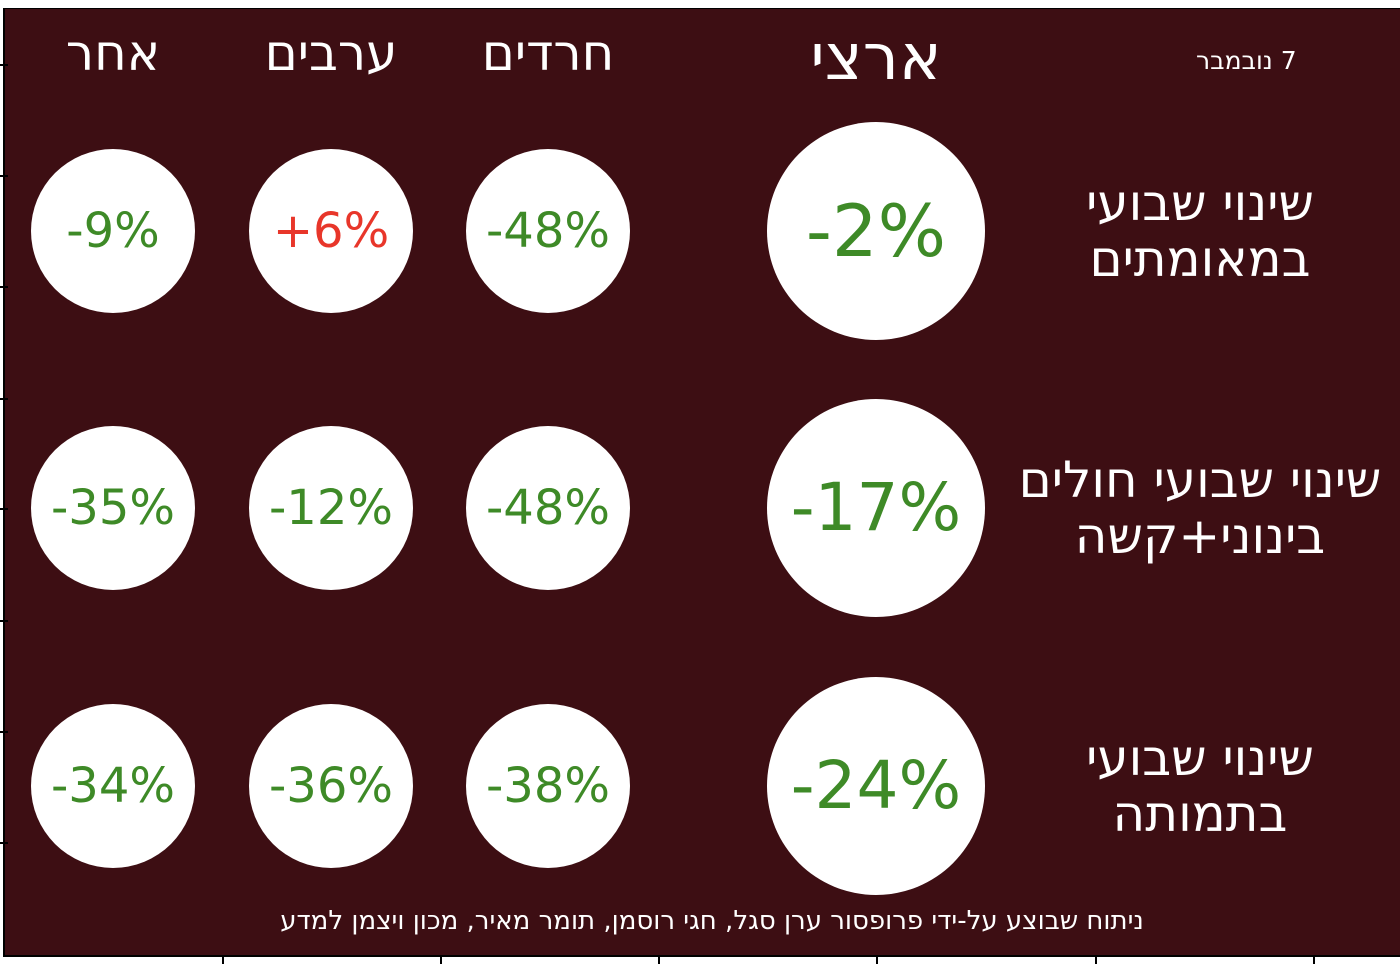 The image size is (1400, 965). What do you see at coordinates (1200, 536) in the screenshot?
I see `row-label-line: בינוני+קשה` at bounding box center [1200, 536].